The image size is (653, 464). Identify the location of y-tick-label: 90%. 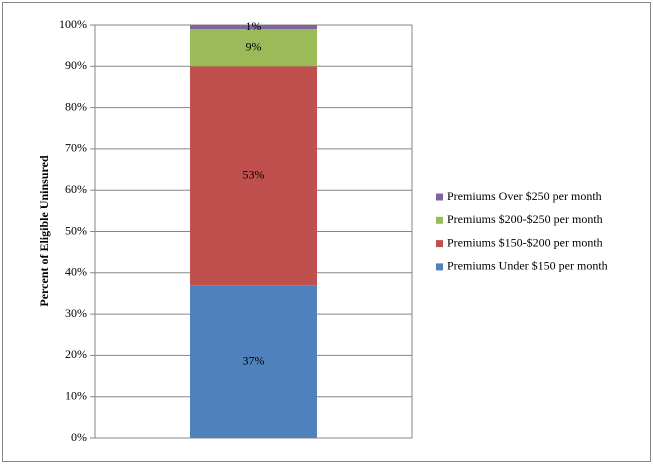
(76, 65).